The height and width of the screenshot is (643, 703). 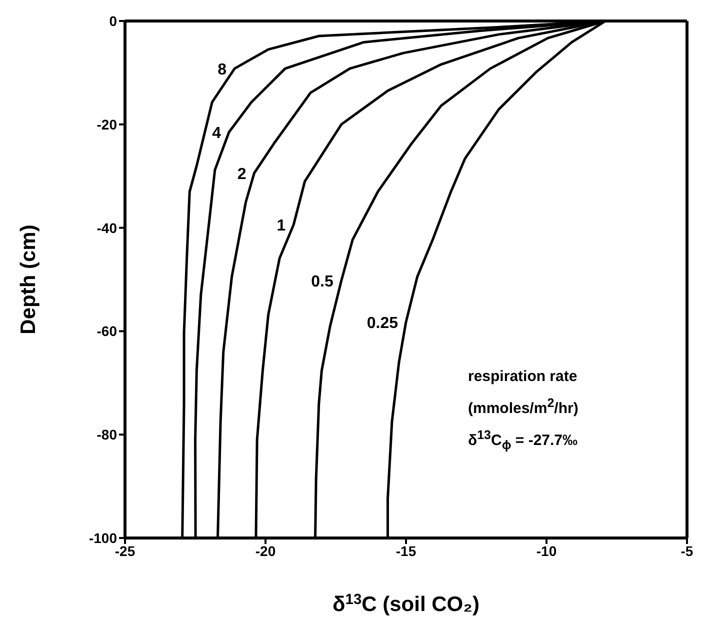 I want to click on annotation: (mmoles/m$^{2}$/hr), so click(x=523, y=407).